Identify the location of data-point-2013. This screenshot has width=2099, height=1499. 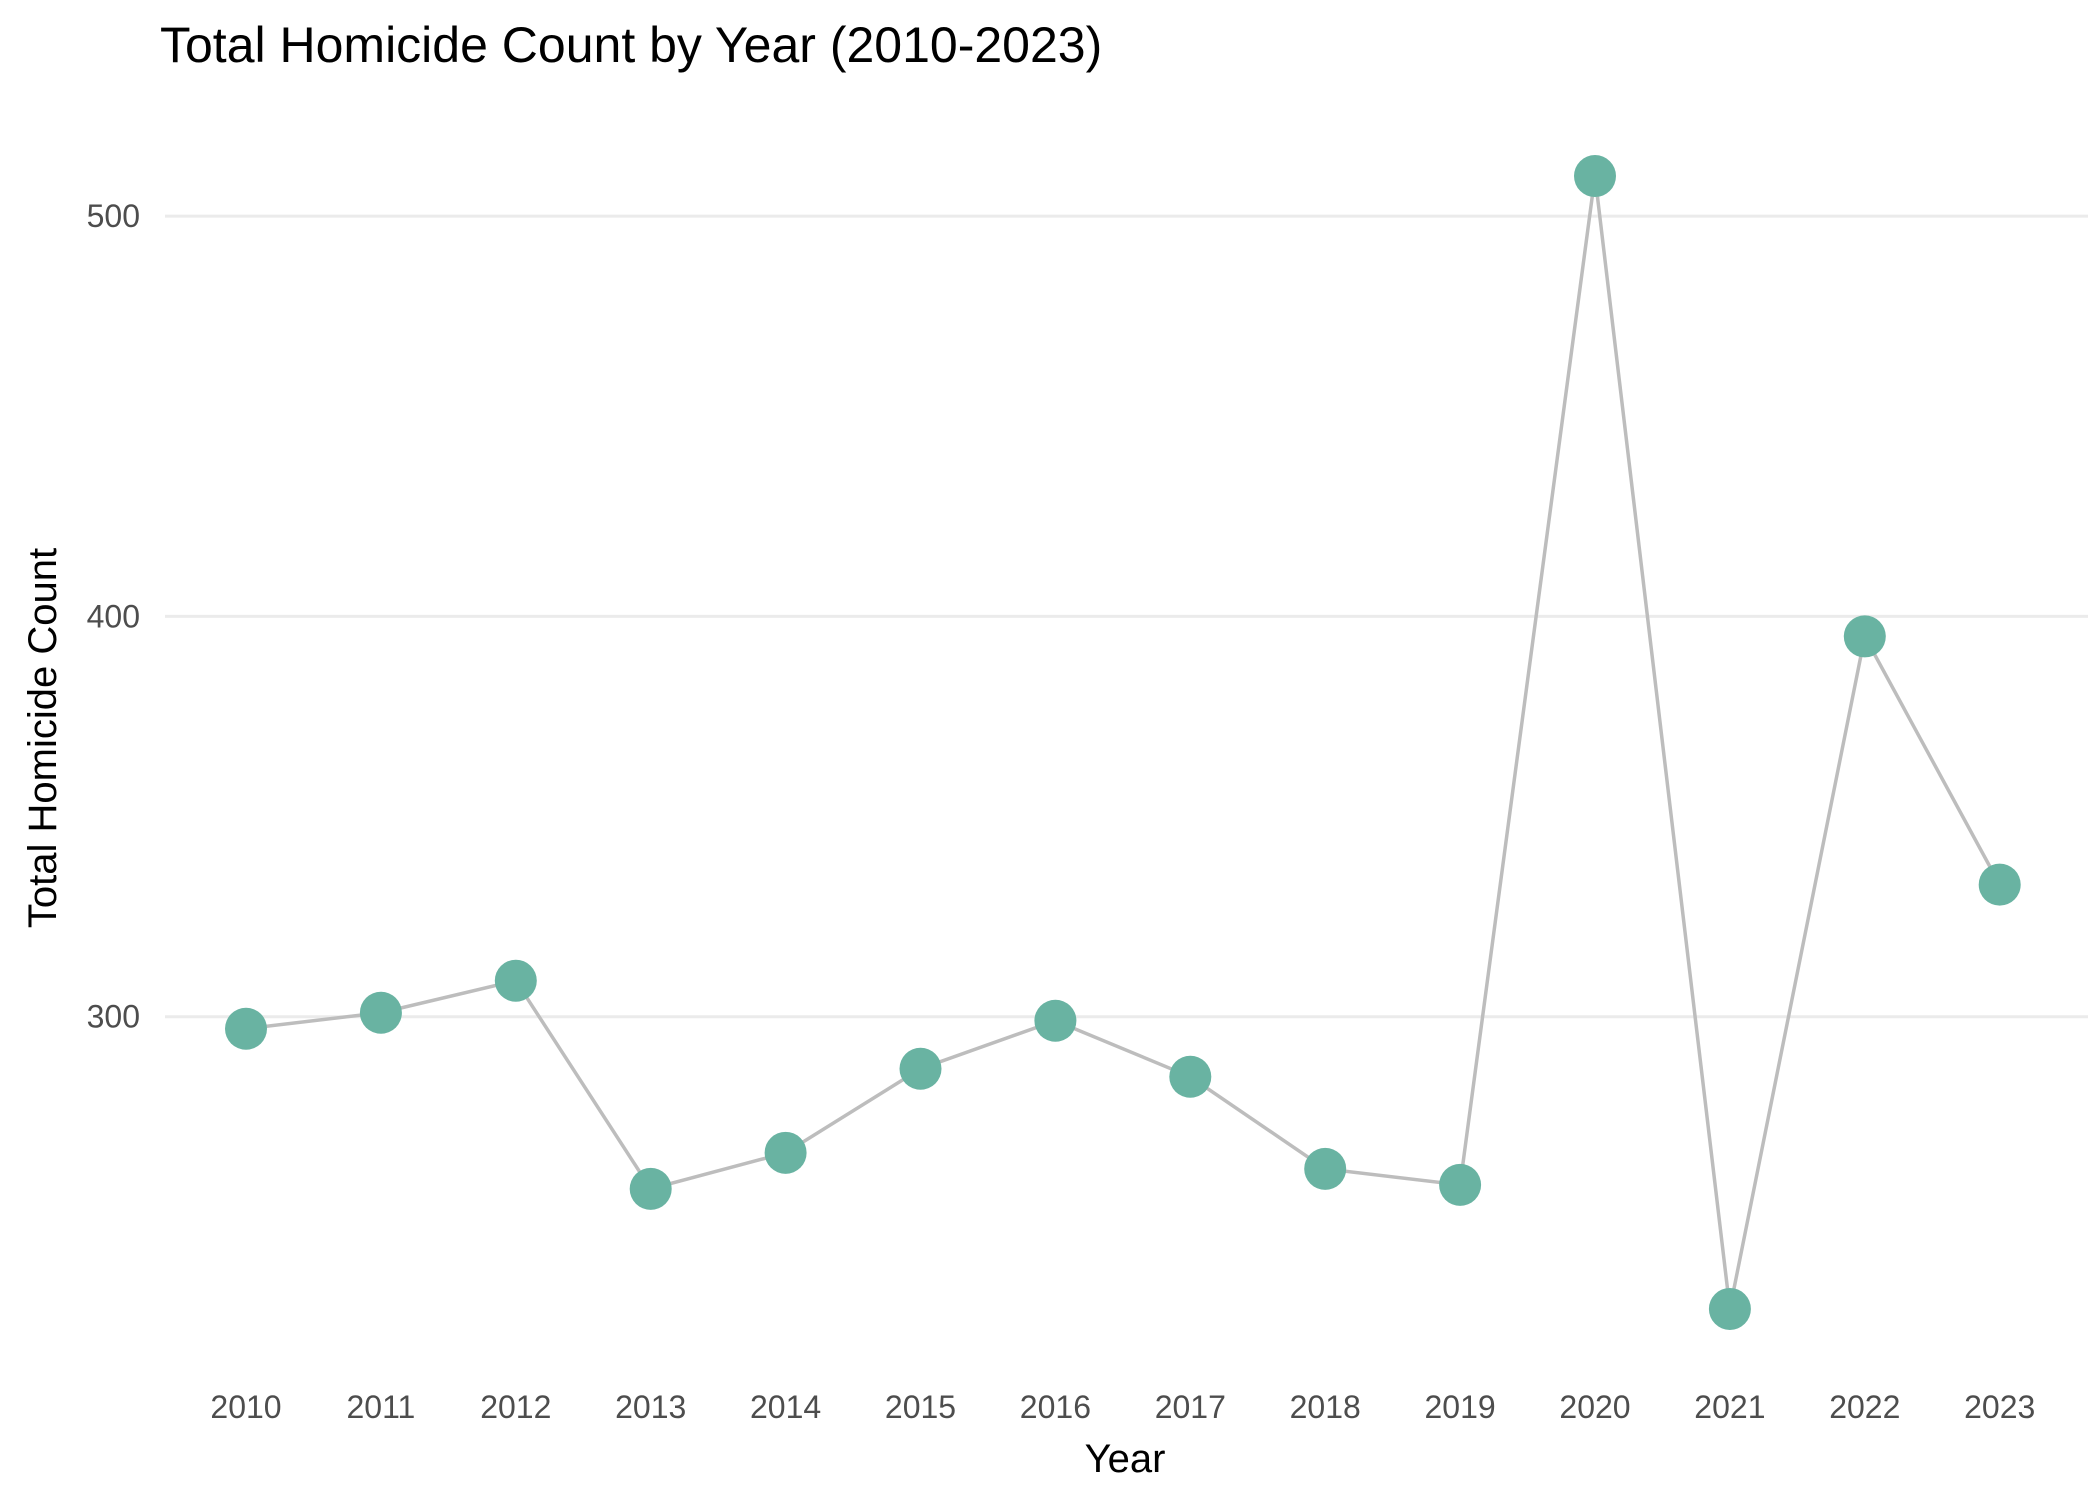
(650, 1188).